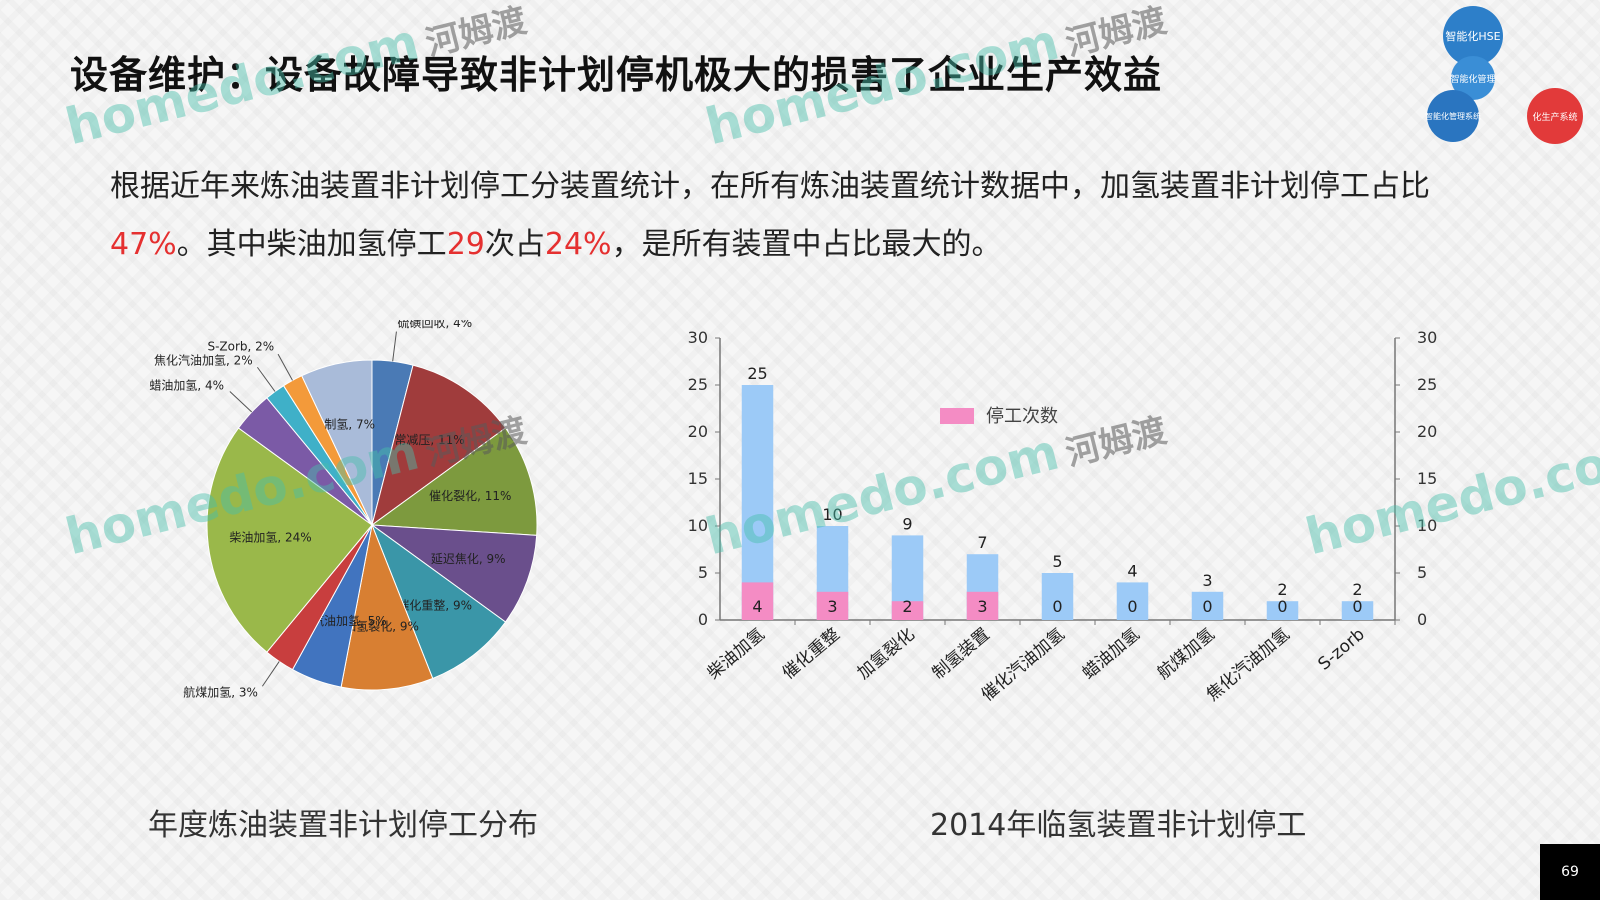 This screenshot has height=900, width=1600. What do you see at coordinates (1504, 75) in the screenshot?
I see `smart-hse-logo: 智能化HSE 智能化管理 智能化管理系统 化生产系统` at bounding box center [1504, 75].